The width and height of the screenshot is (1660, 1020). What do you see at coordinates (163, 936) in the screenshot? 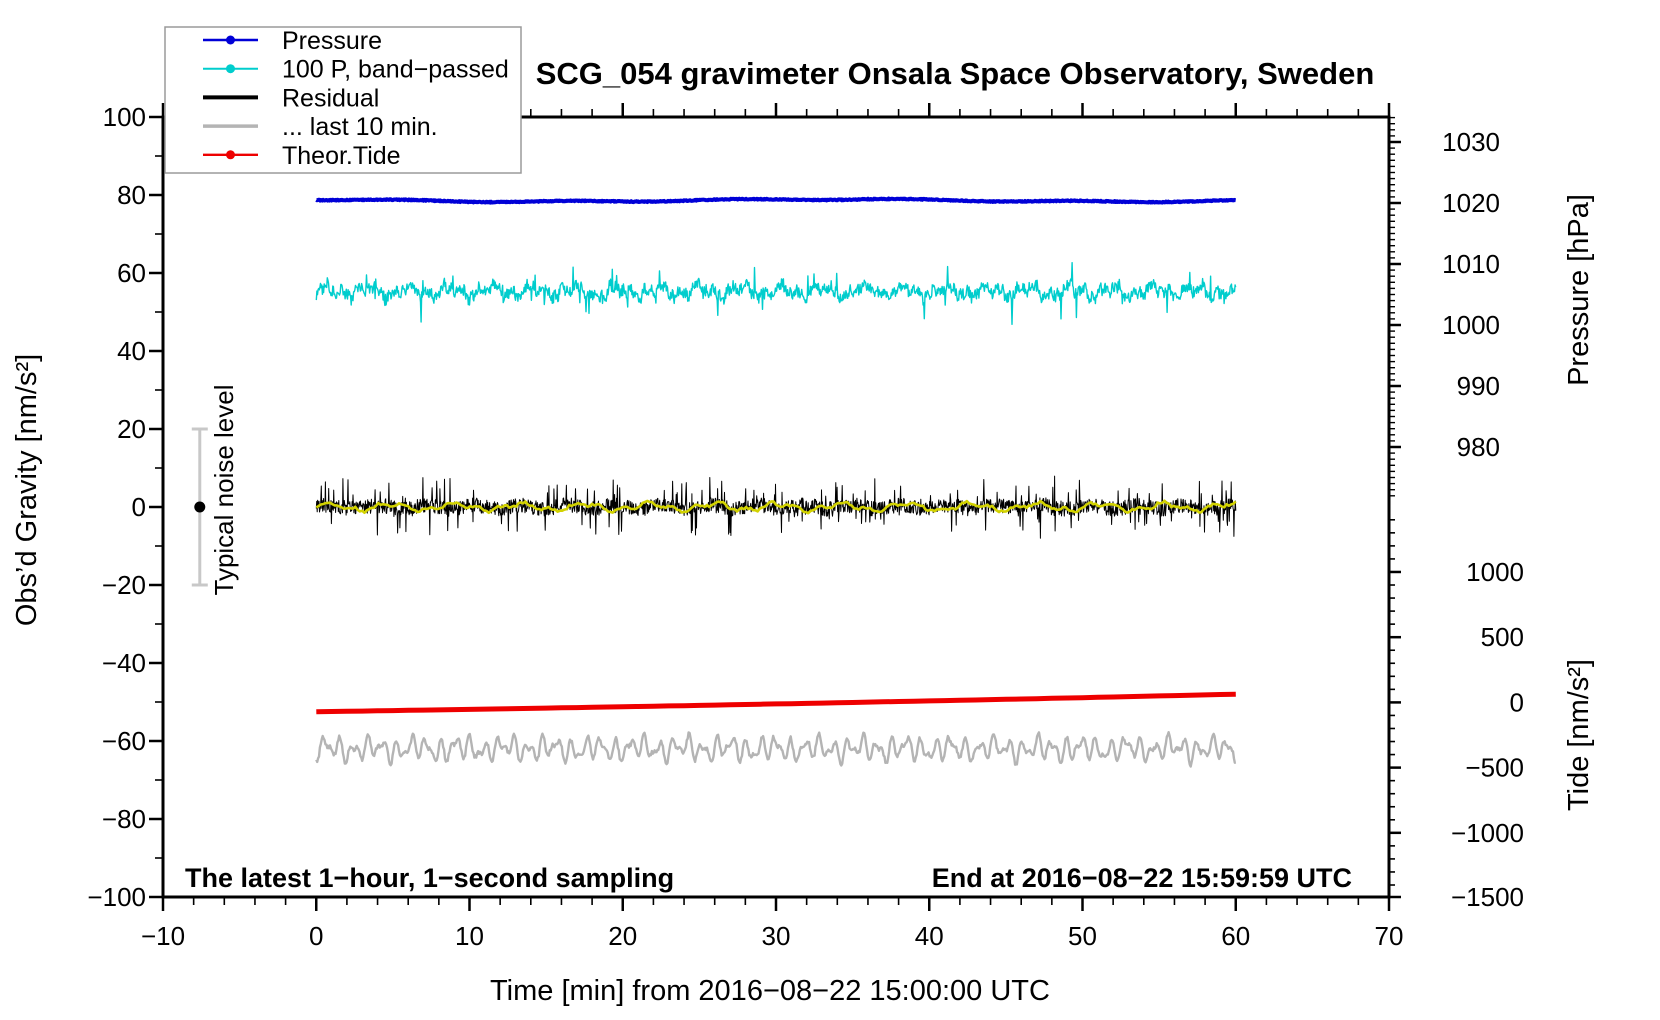
I see `x-tick-label: −10` at bounding box center [163, 936].